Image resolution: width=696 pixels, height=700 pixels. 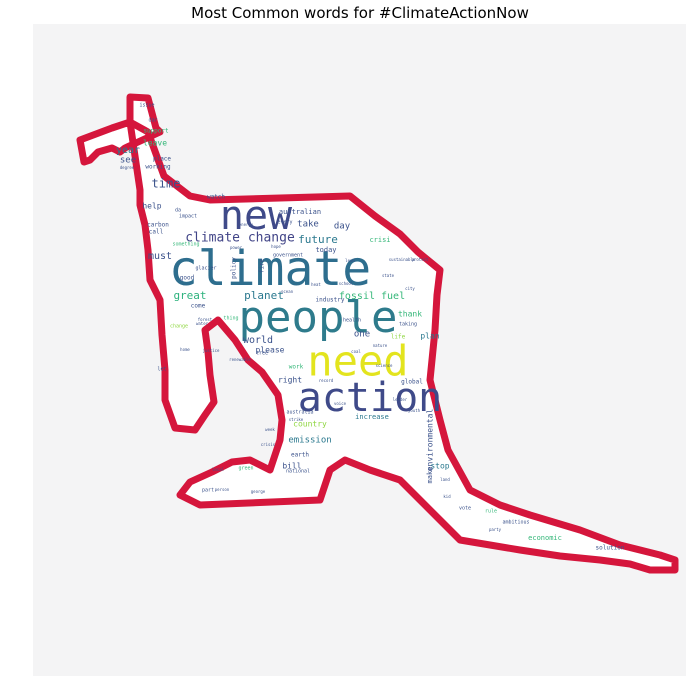 What do you see at coordinates (300, 212) in the screenshot?
I see `word-australian: australian` at bounding box center [300, 212].